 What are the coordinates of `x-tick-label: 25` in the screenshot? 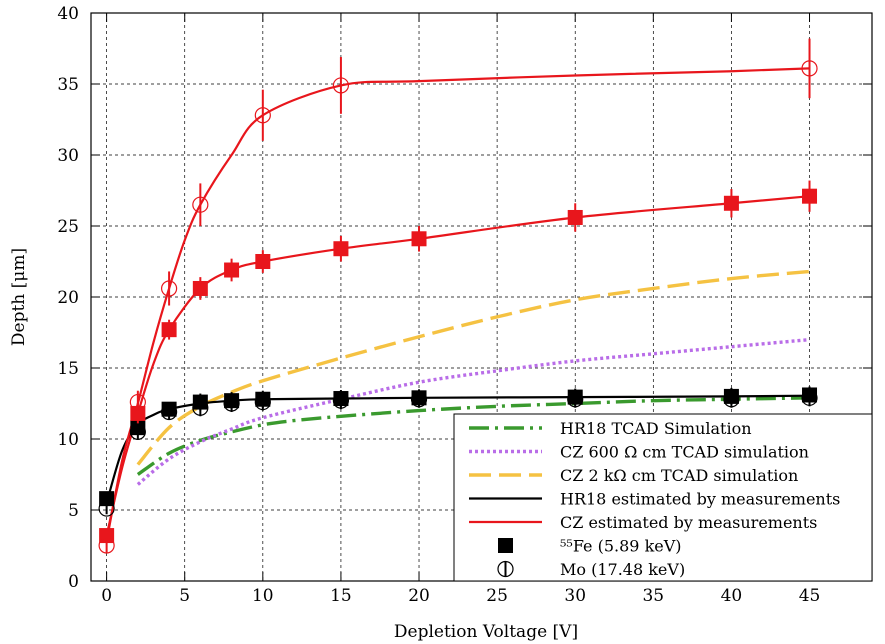 It's located at (497, 596).